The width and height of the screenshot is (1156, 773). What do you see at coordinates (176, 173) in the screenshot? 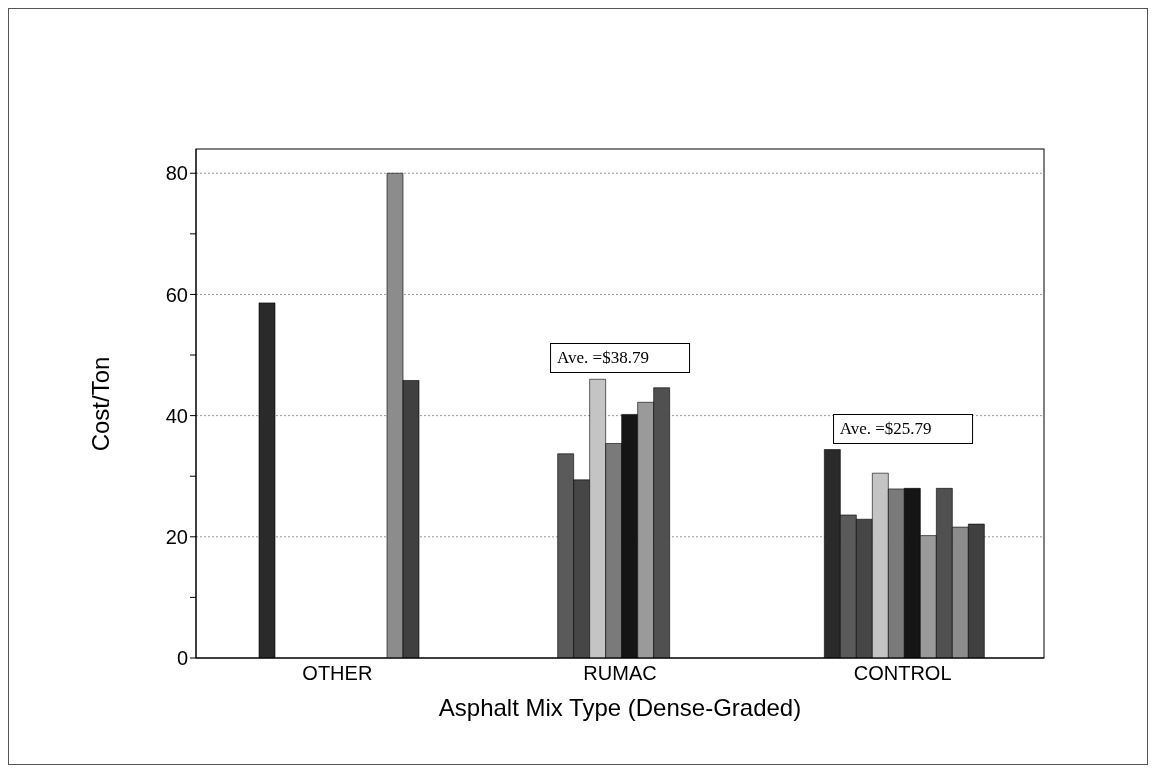
I see `y-tick-label: 80` at bounding box center [176, 173].